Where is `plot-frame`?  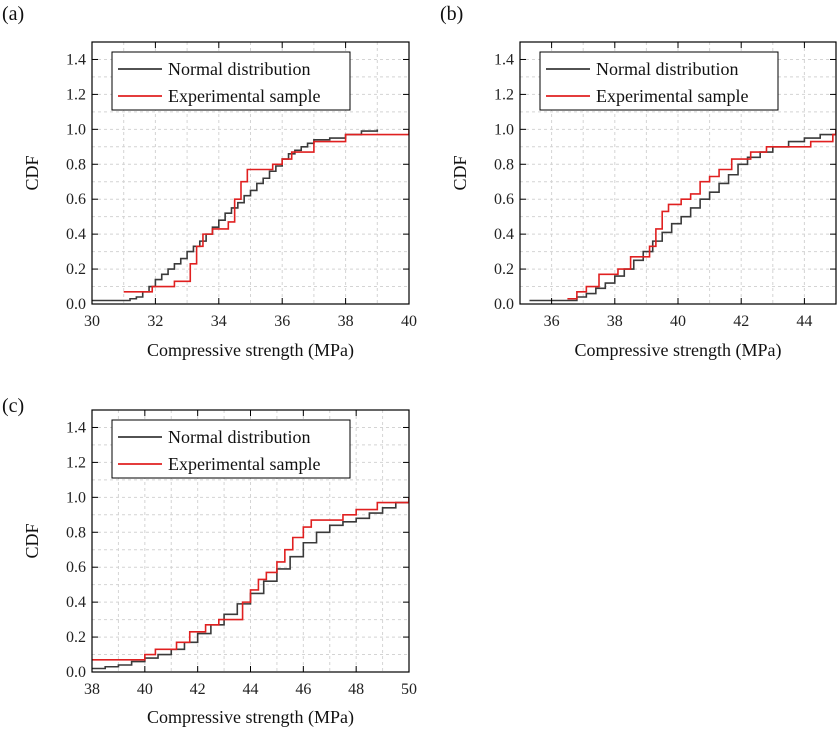
plot-frame is located at coordinates (250, 173).